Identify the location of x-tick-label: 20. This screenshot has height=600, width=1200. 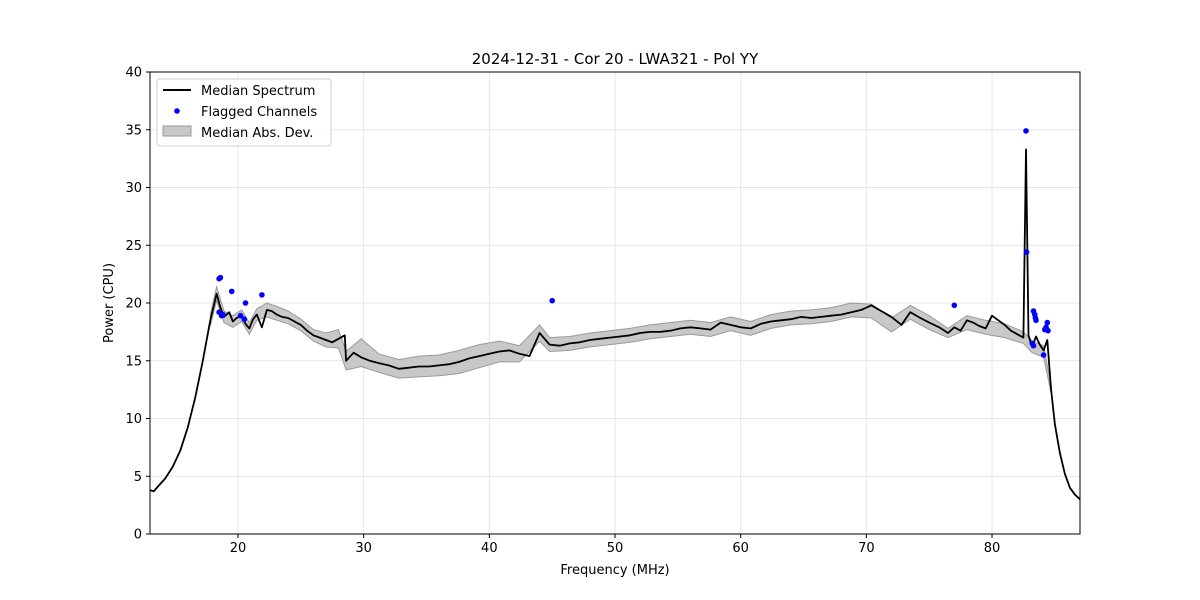
(238, 548).